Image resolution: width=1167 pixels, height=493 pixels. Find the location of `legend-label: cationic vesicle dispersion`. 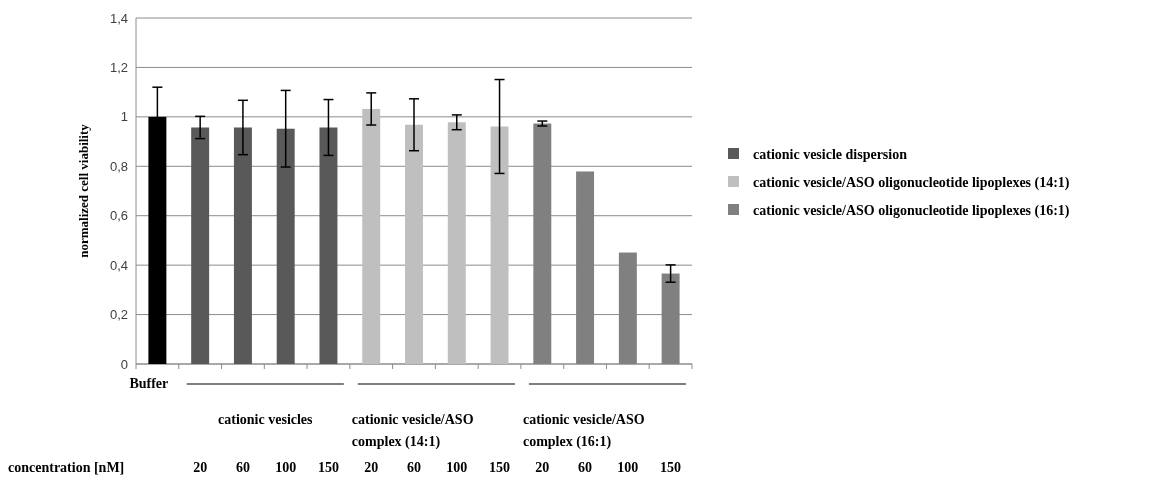

legend-label: cationic vesicle dispersion is located at coordinates (830, 154).